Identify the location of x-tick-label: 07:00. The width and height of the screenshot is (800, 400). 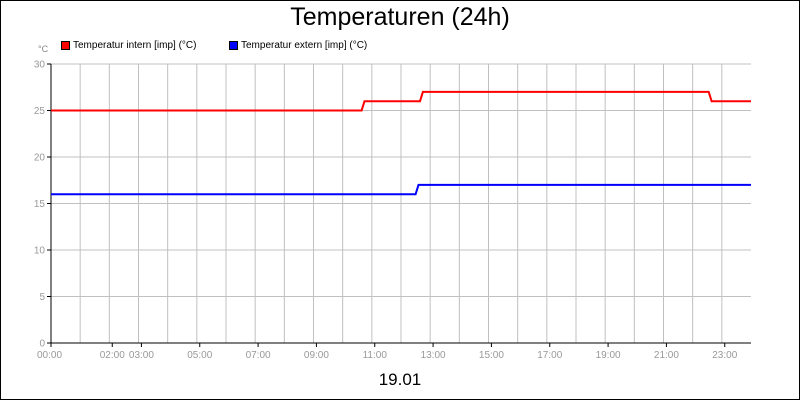
(258, 355).